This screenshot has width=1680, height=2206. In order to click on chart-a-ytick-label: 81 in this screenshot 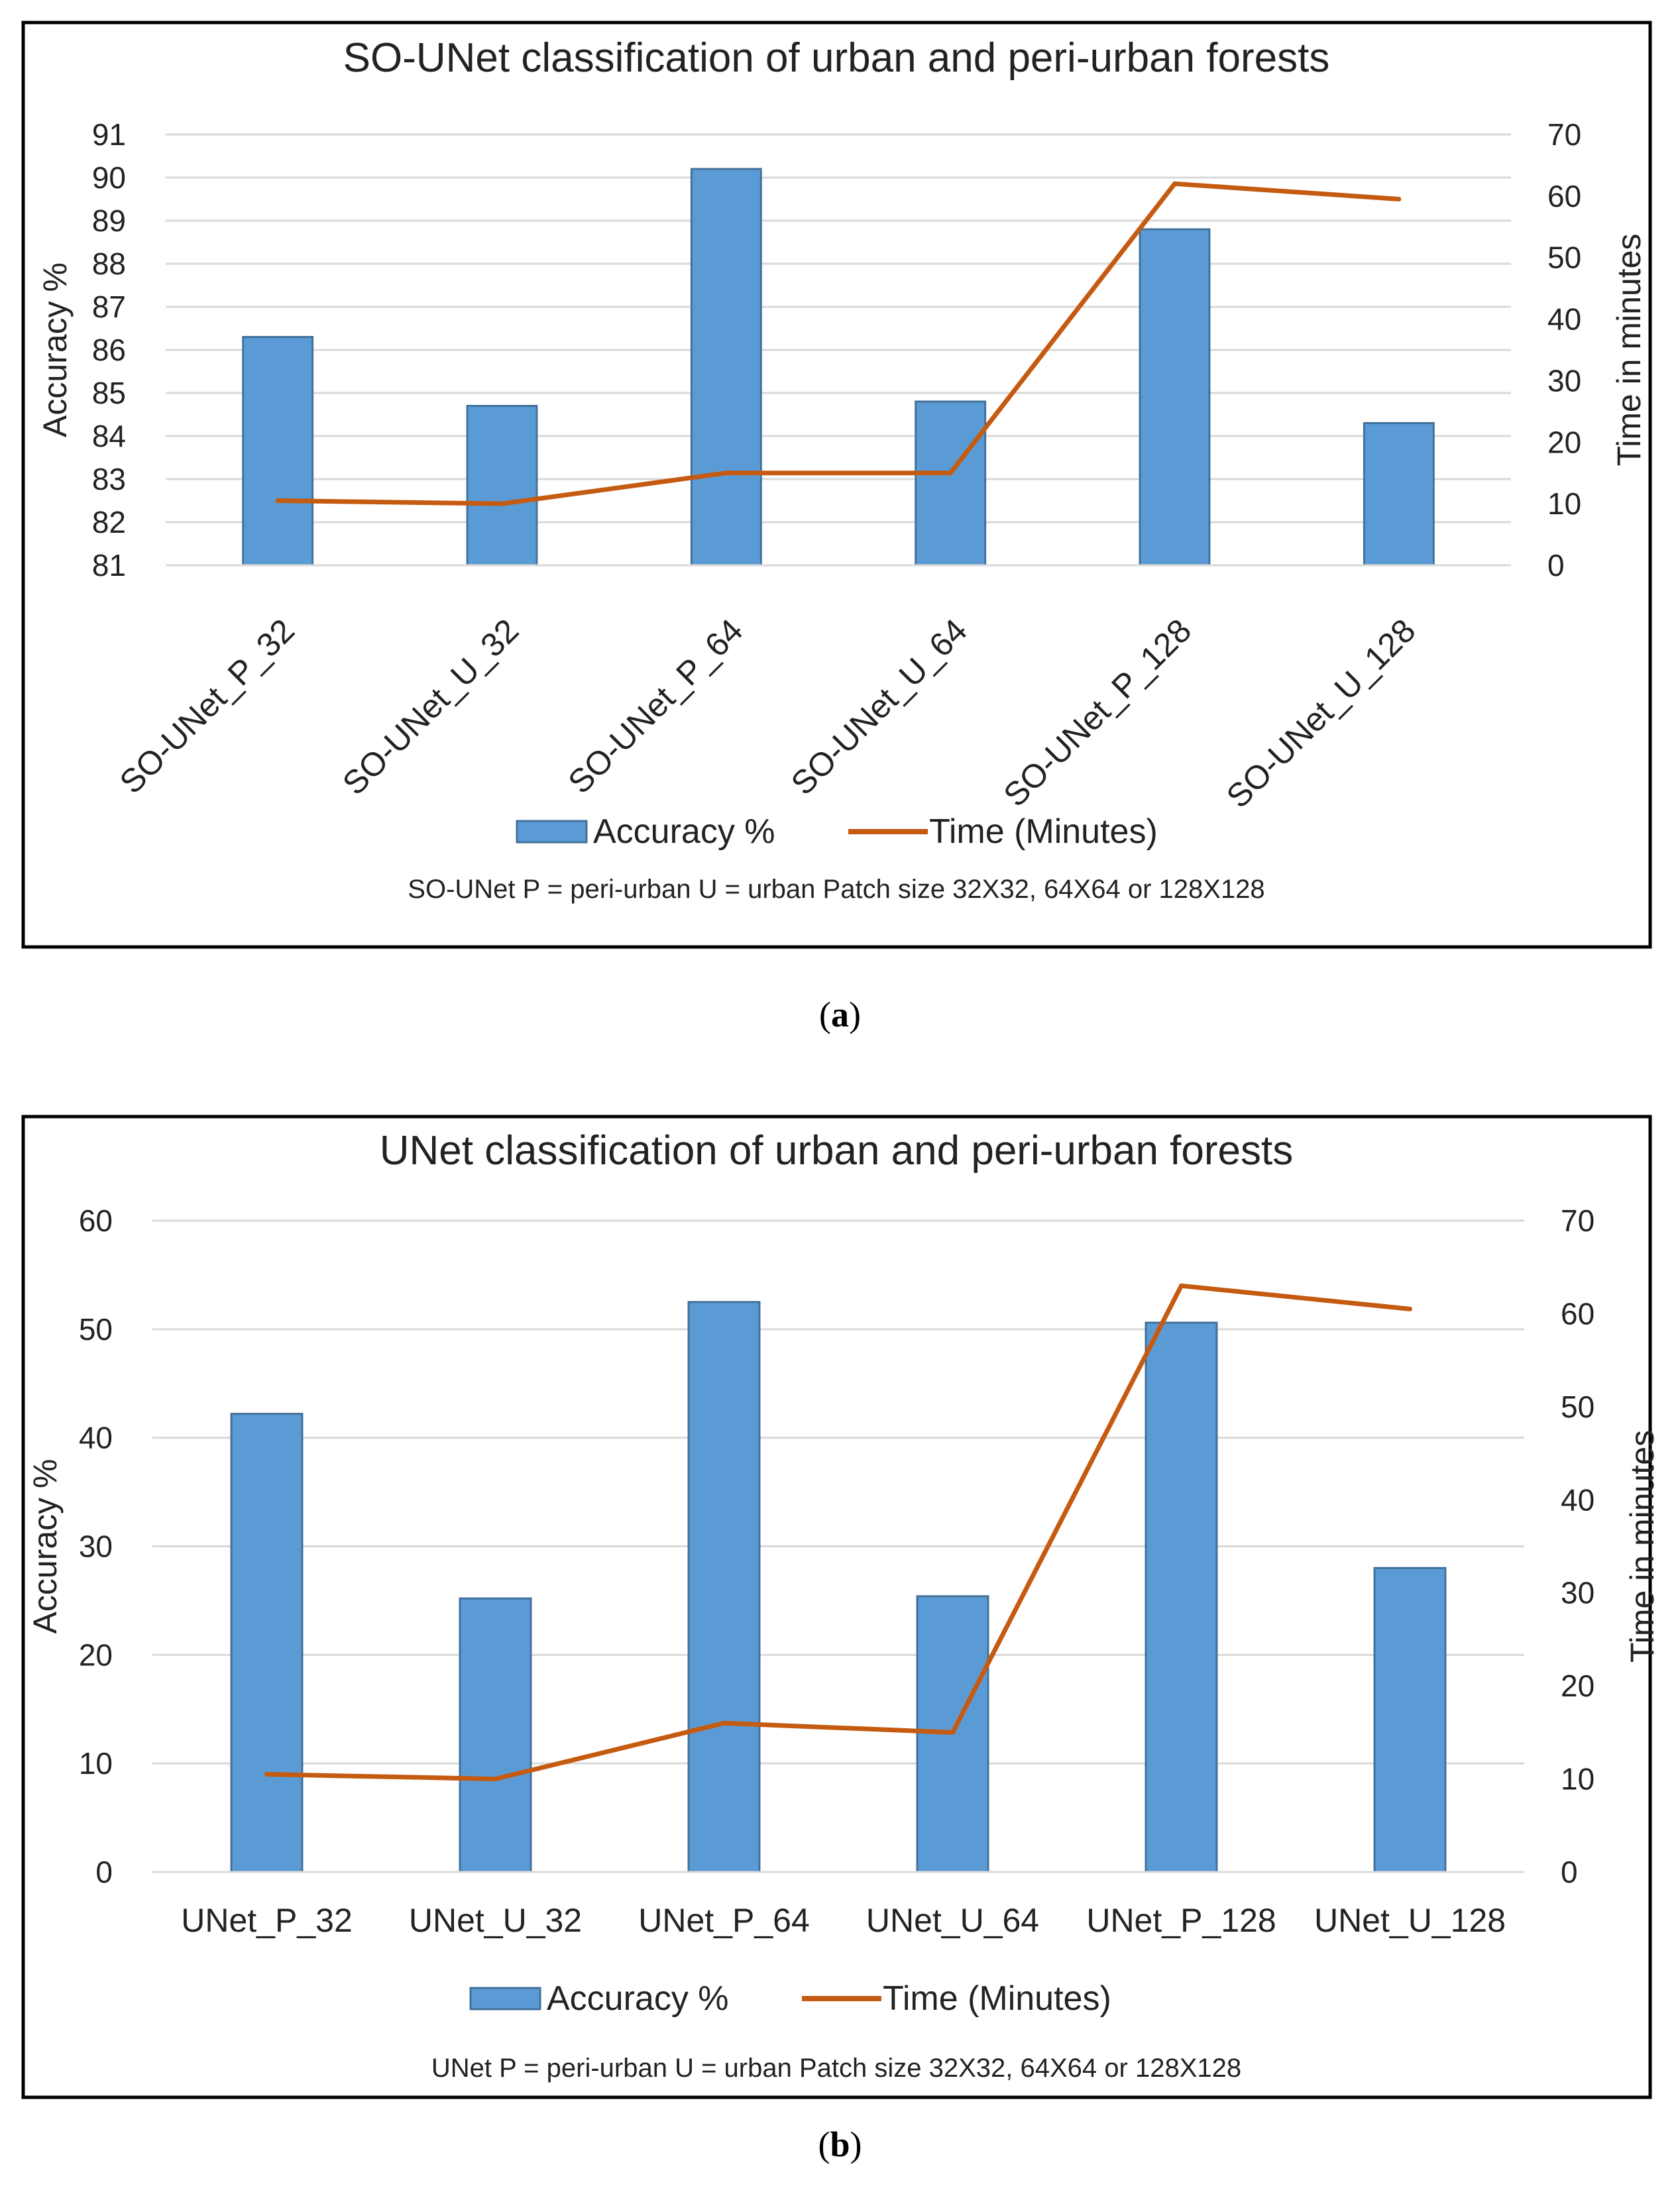, I will do `click(109, 565)`.